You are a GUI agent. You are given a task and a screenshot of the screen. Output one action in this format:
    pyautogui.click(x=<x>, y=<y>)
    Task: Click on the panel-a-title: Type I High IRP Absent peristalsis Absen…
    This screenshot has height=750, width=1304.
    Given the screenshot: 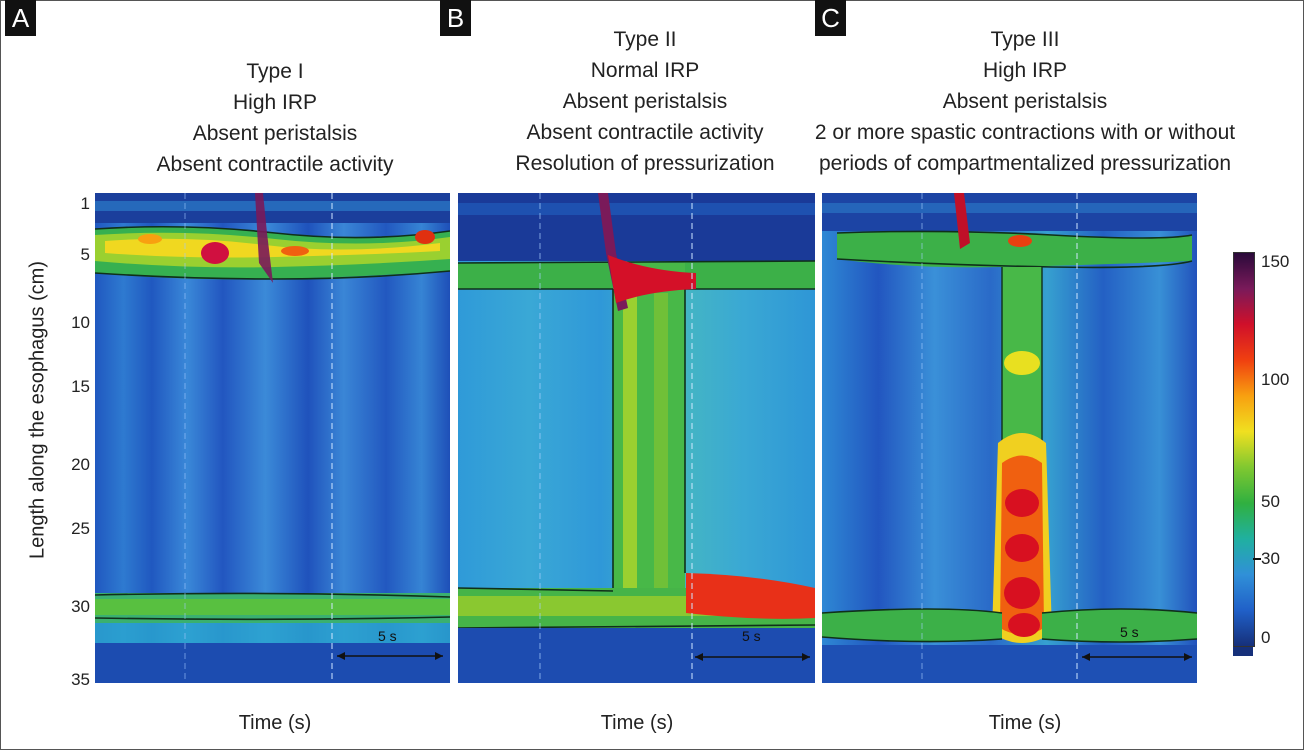 What is the action you would take?
    pyautogui.click(x=275, y=118)
    